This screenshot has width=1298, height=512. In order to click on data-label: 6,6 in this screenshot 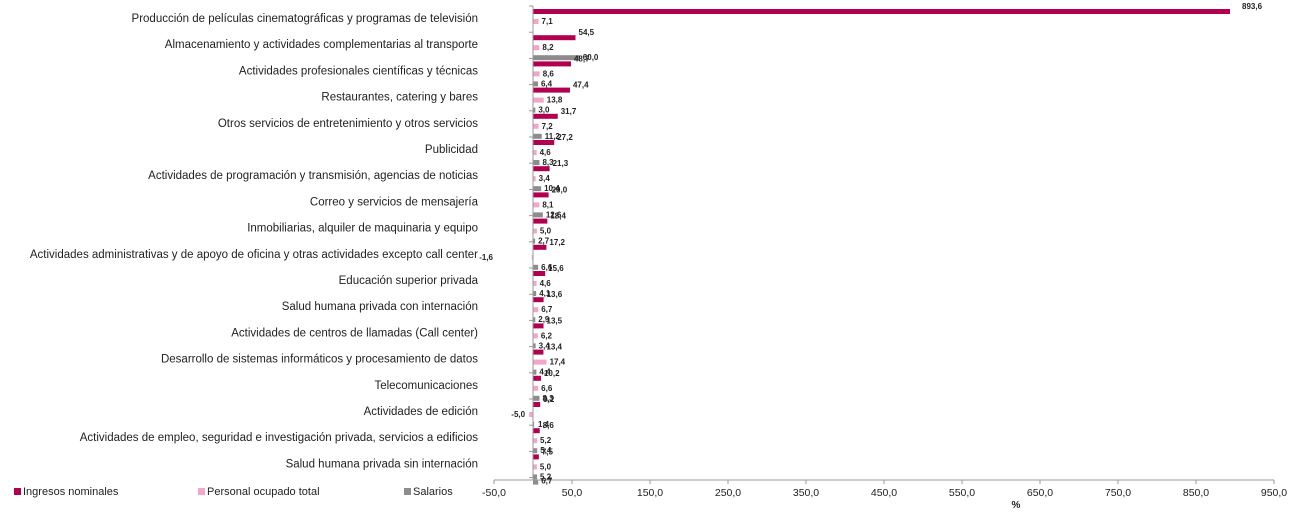, I will do `click(547, 267)`.